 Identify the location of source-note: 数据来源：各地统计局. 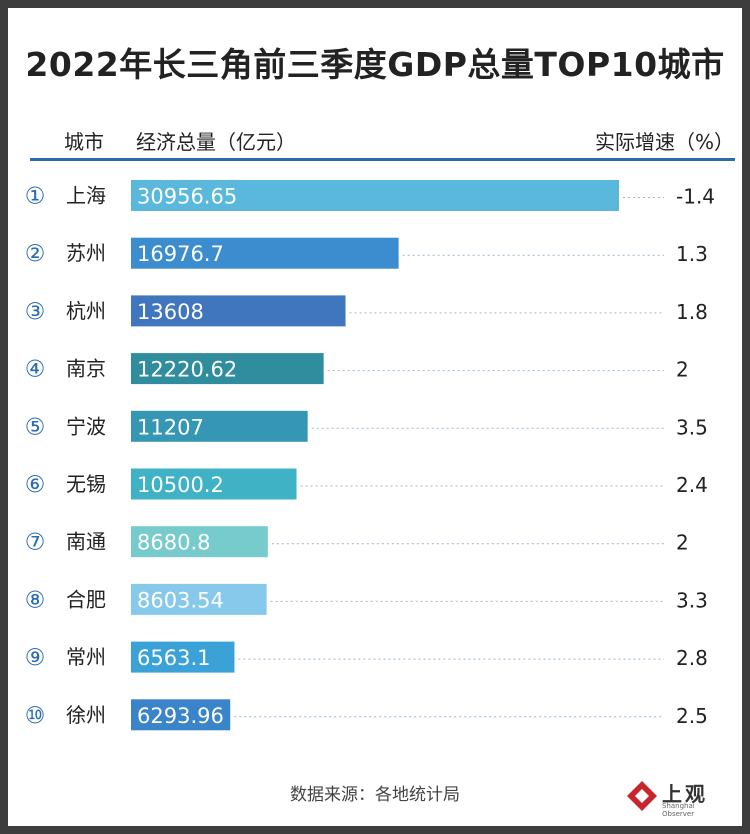
(375, 795).